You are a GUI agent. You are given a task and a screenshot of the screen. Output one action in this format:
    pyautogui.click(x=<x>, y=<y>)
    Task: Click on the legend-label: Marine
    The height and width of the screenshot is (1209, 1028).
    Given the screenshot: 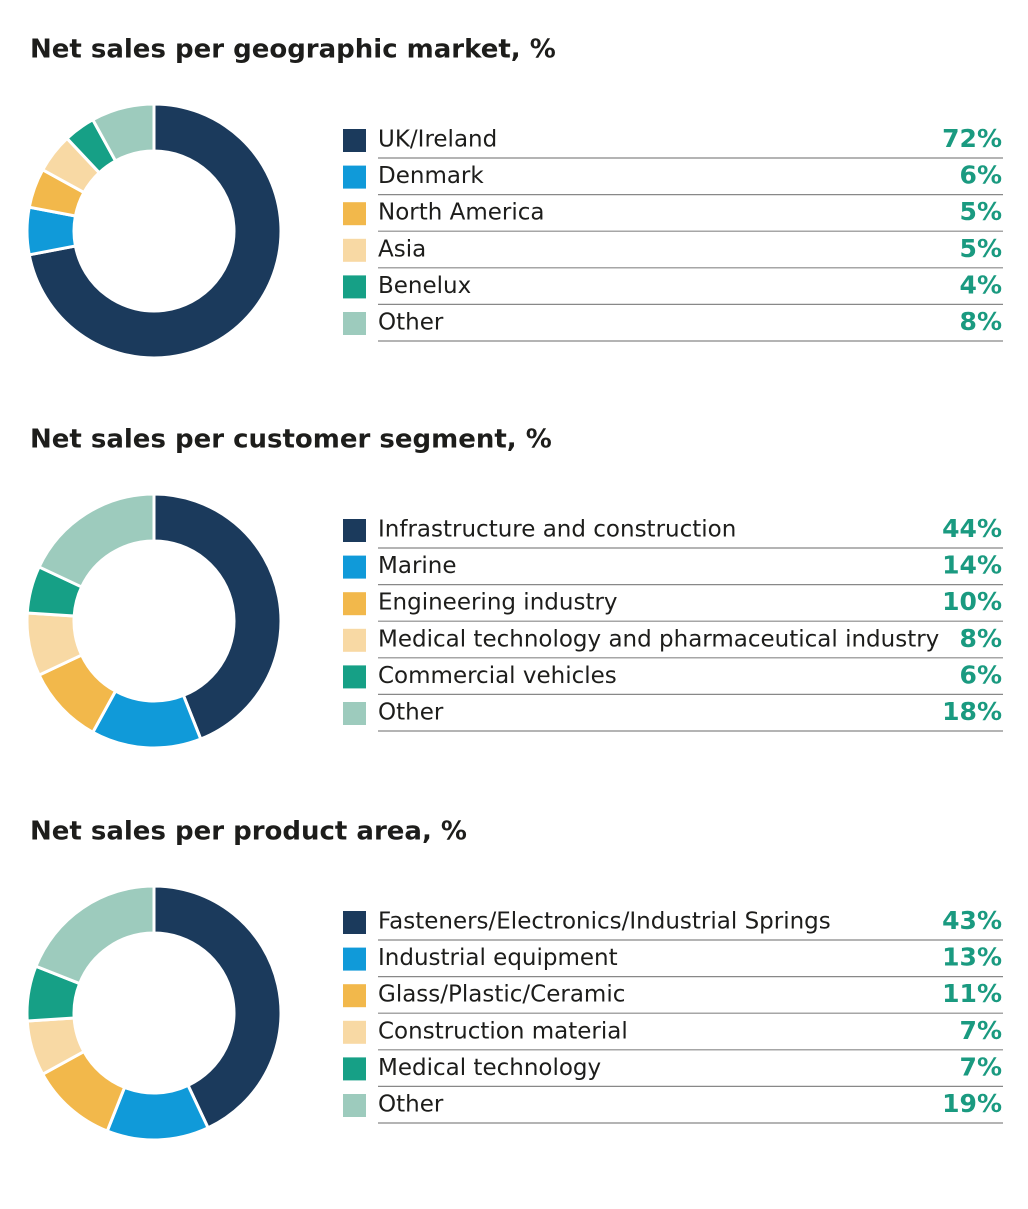 What is the action you would take?
    pyautogui.click(x=417, y=566)
    